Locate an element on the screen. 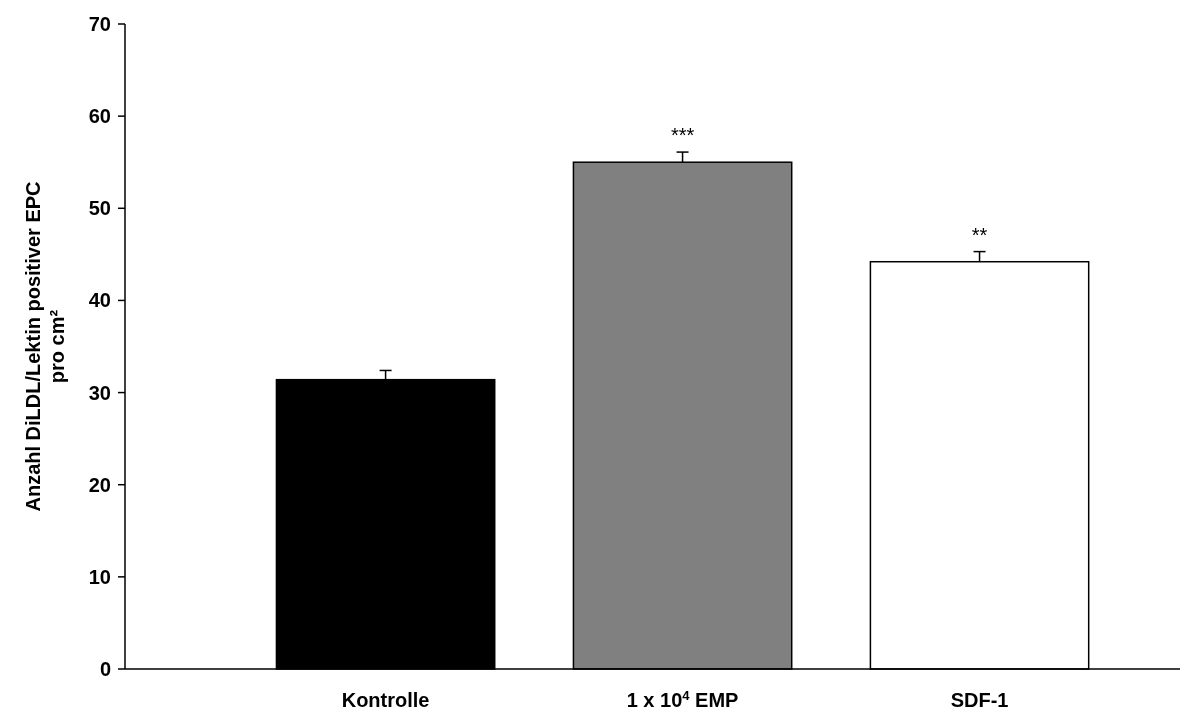 This screenshot has height=717, width=1204. annotation: ** is located at coordinates (979, 234).